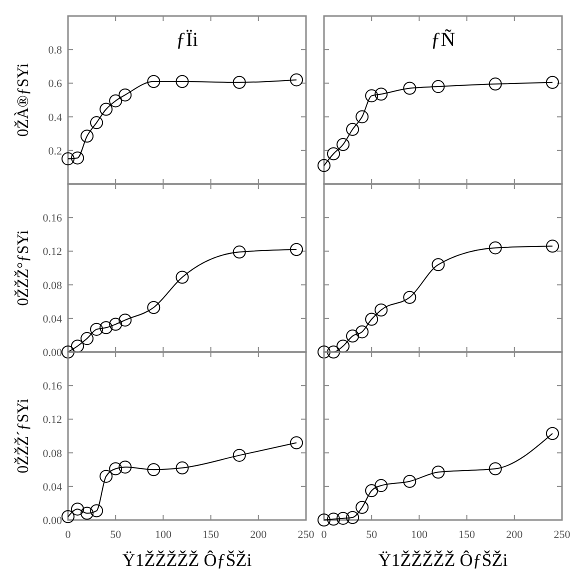 Image resolution: width=578 pixels, height=587 pixels. I want to click on y-axis-title: 0ŽÀ®ƒSYi, so click(23, 99).